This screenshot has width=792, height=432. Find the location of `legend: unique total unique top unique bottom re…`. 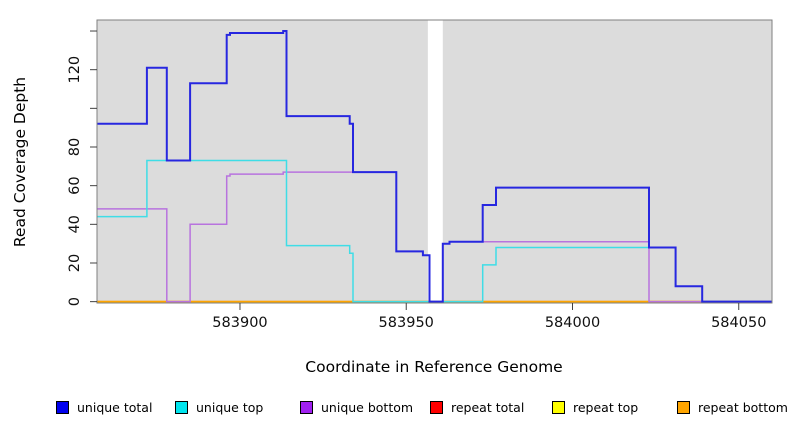

legend: unique total unique top unique bottom re… is located at coordinates (396, 410).